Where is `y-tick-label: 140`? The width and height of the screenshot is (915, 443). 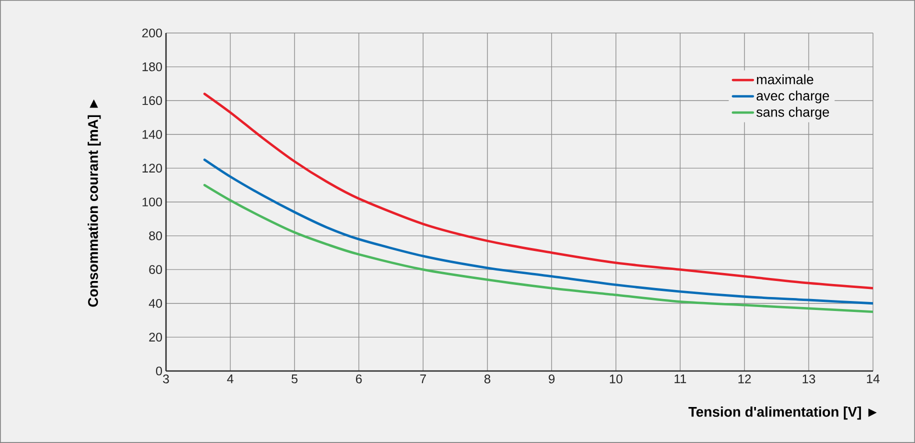 y-tick-label: 140 is located at coordinates (152, 134).